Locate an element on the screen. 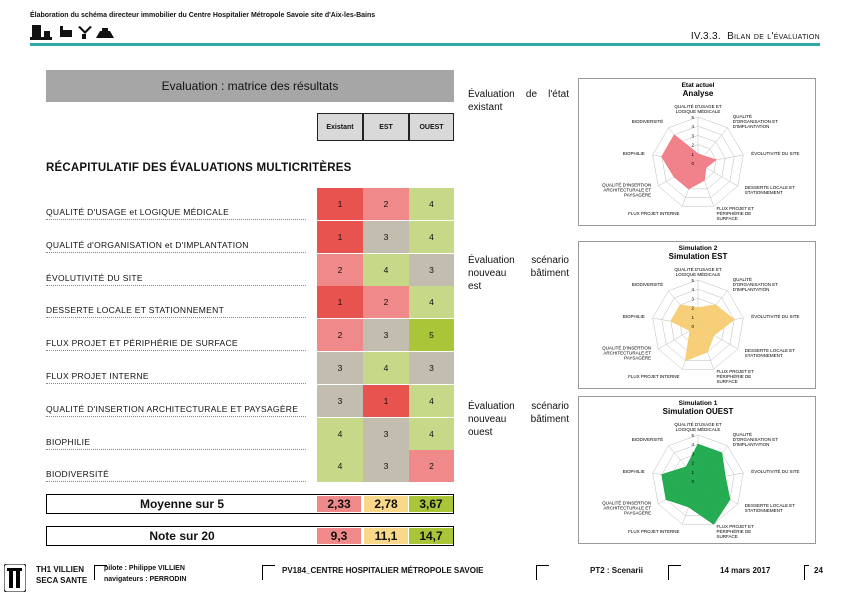  caption-line: nouveau bâtiment is located at coordinates (518, 419).